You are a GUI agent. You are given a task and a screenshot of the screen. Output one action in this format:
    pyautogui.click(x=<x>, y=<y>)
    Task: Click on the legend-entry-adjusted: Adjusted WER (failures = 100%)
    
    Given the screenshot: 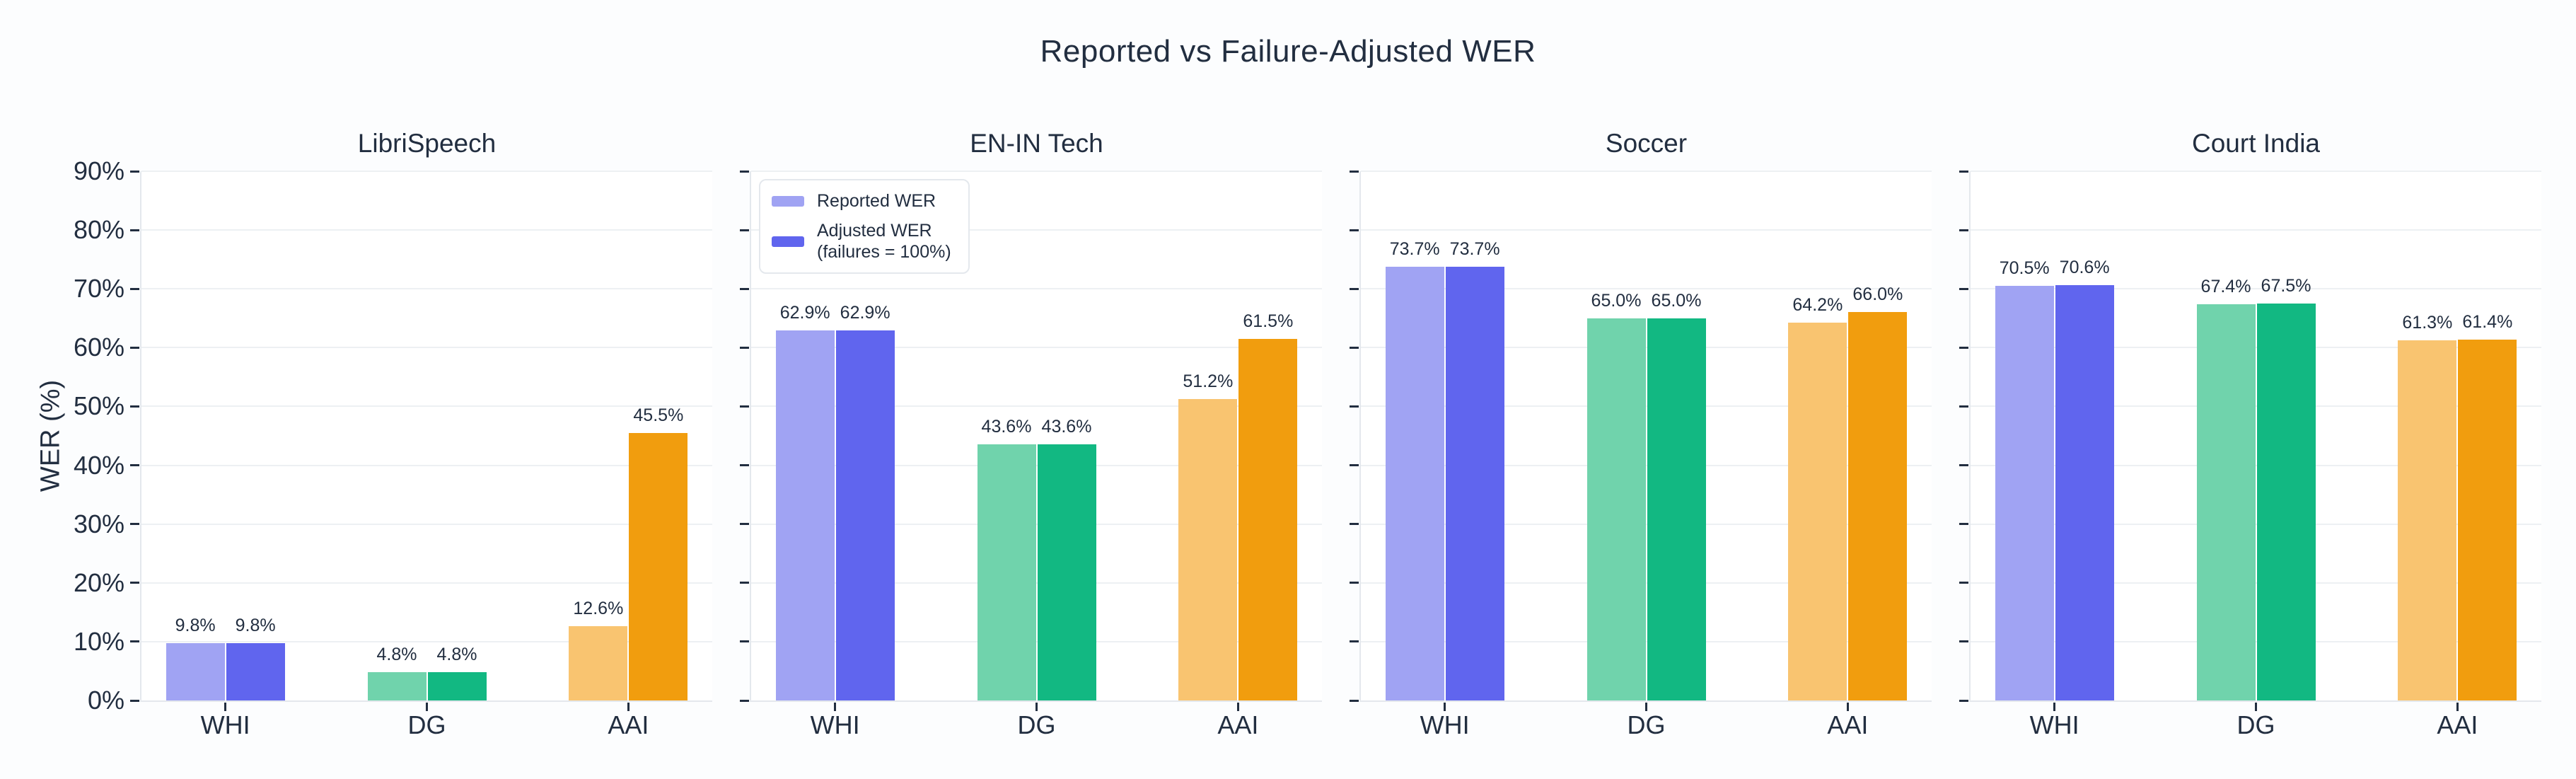 What is the action you would take?
    pyautogui.click(x=861, y=241)
    